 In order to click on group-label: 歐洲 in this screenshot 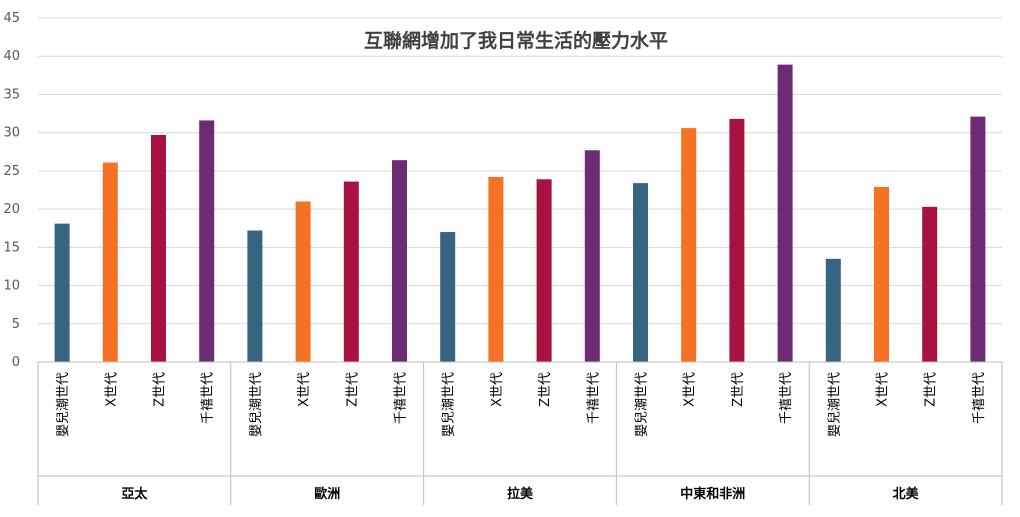, I will do `click(327, 494)`.